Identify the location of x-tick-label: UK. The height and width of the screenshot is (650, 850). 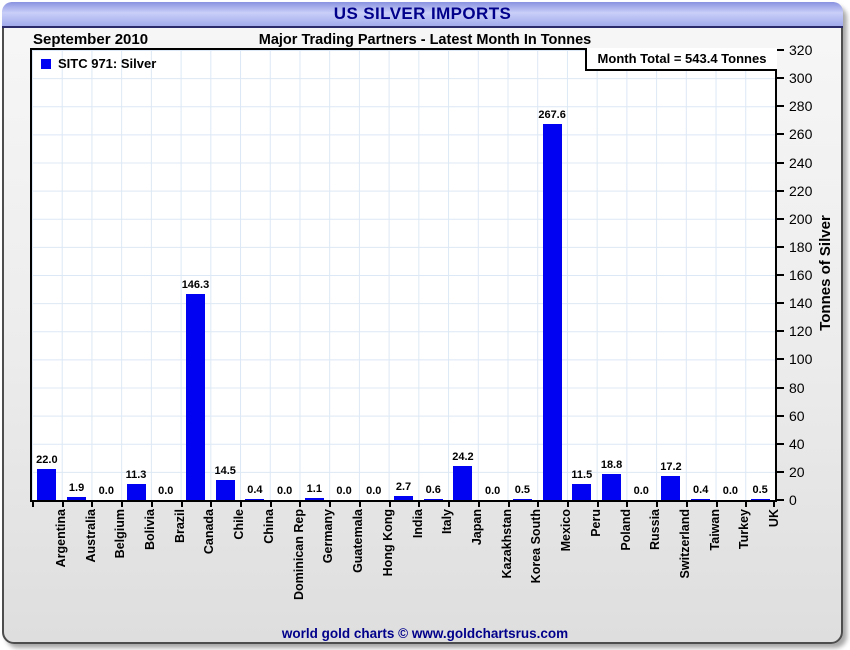
(774, 518).